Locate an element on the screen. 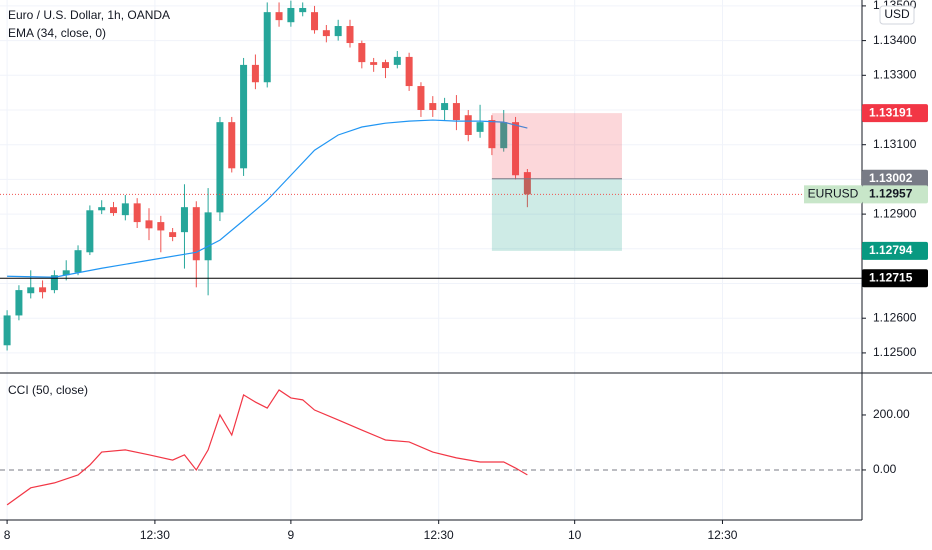  chart-title: Euro / U.S. Dollar, 1h, OANDA is located at coordinates (89, 15).